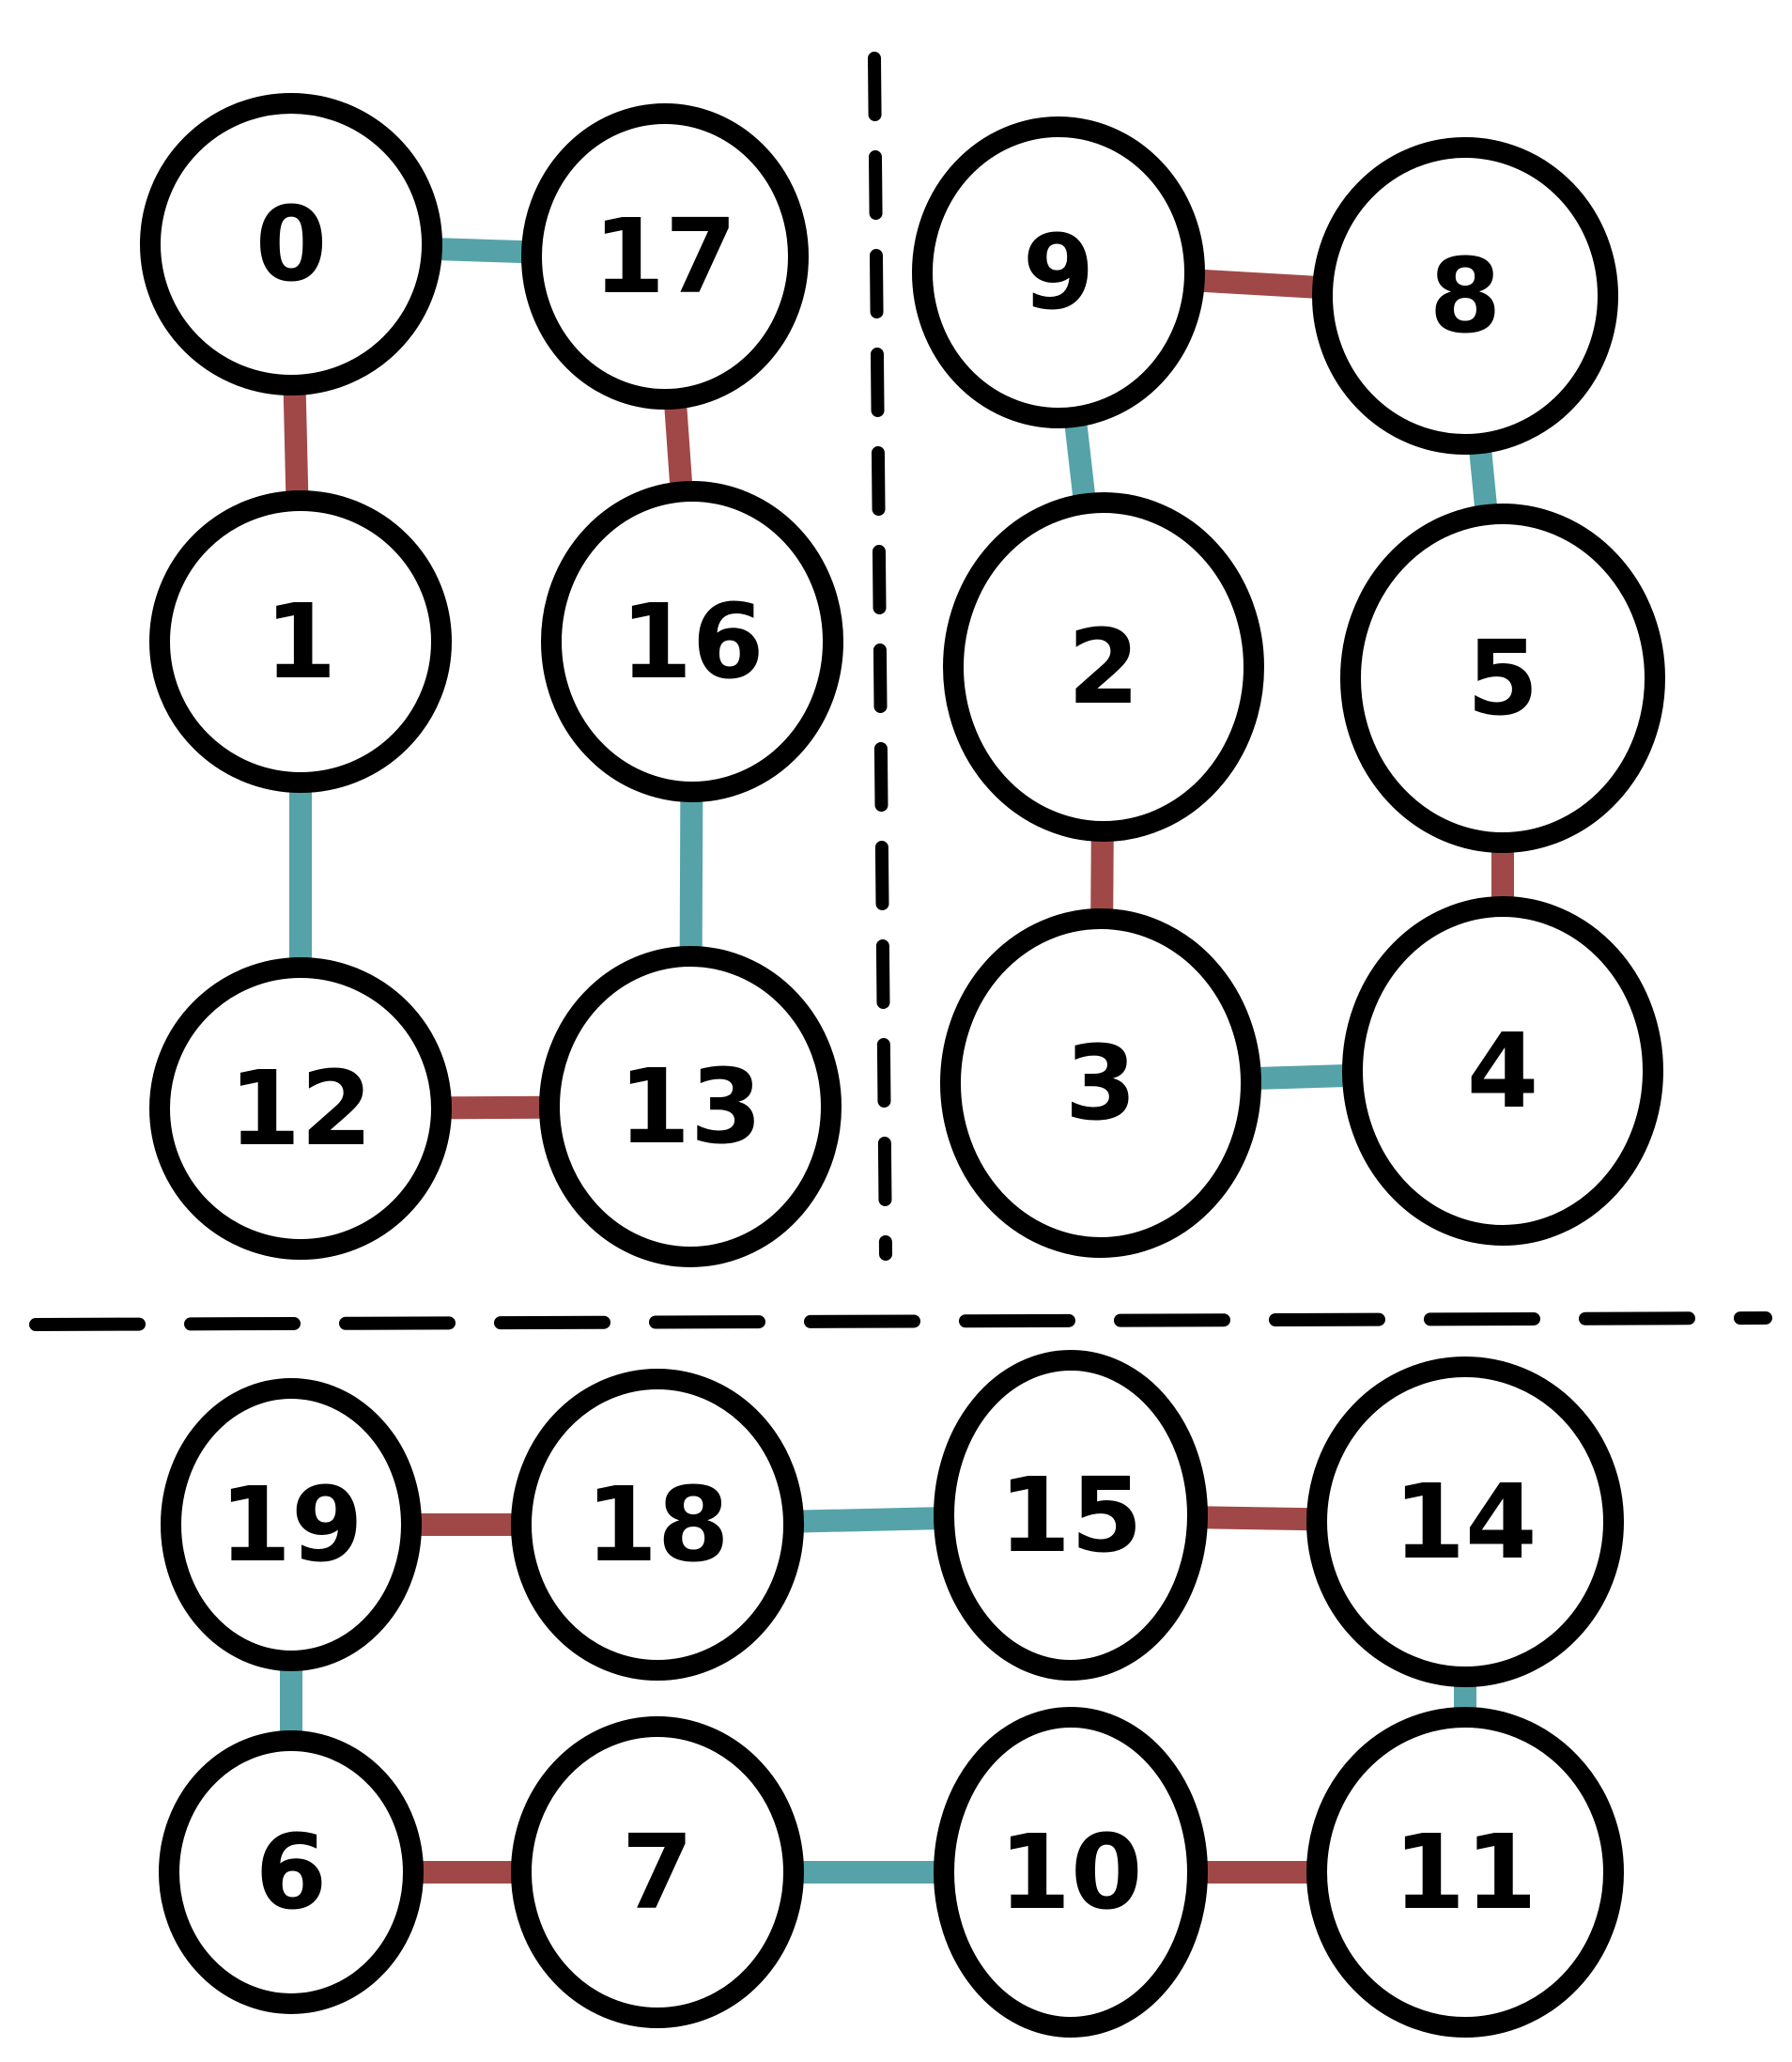  I want to click on node-2: 2, so click(1103, 667).